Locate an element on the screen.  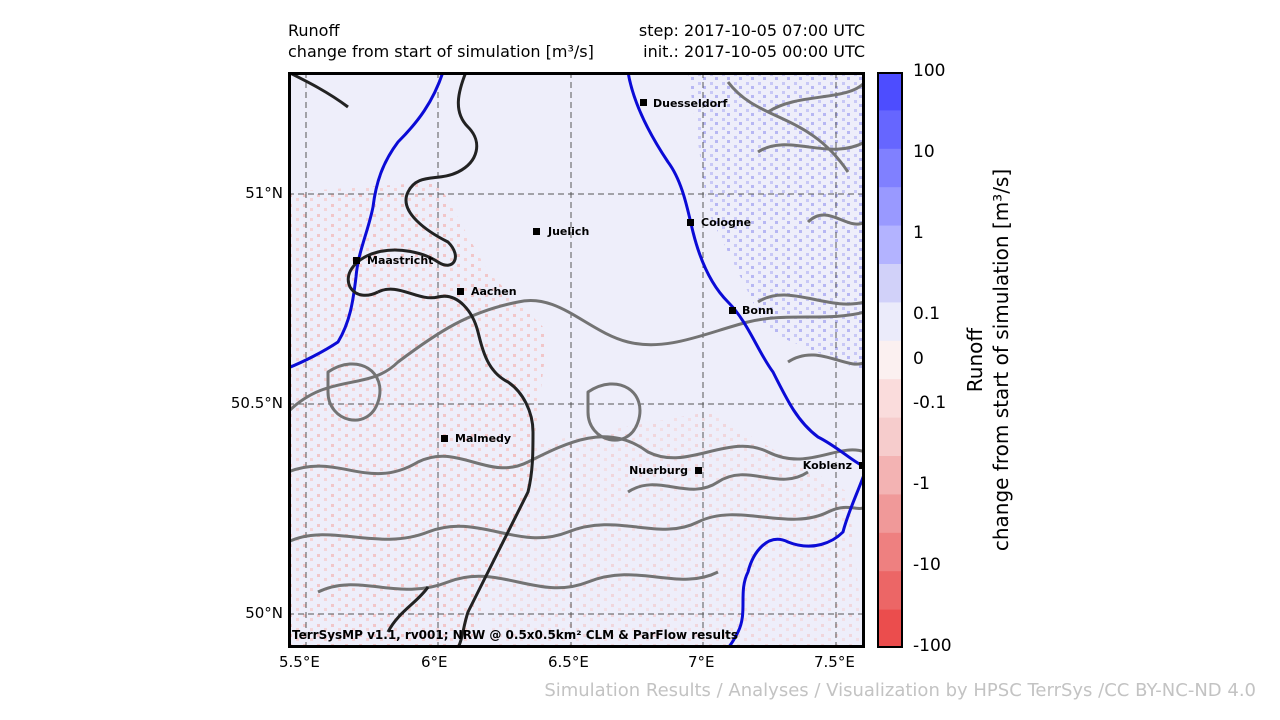
colorbar-tick-0: 0 is located at coordinates (918, 359).